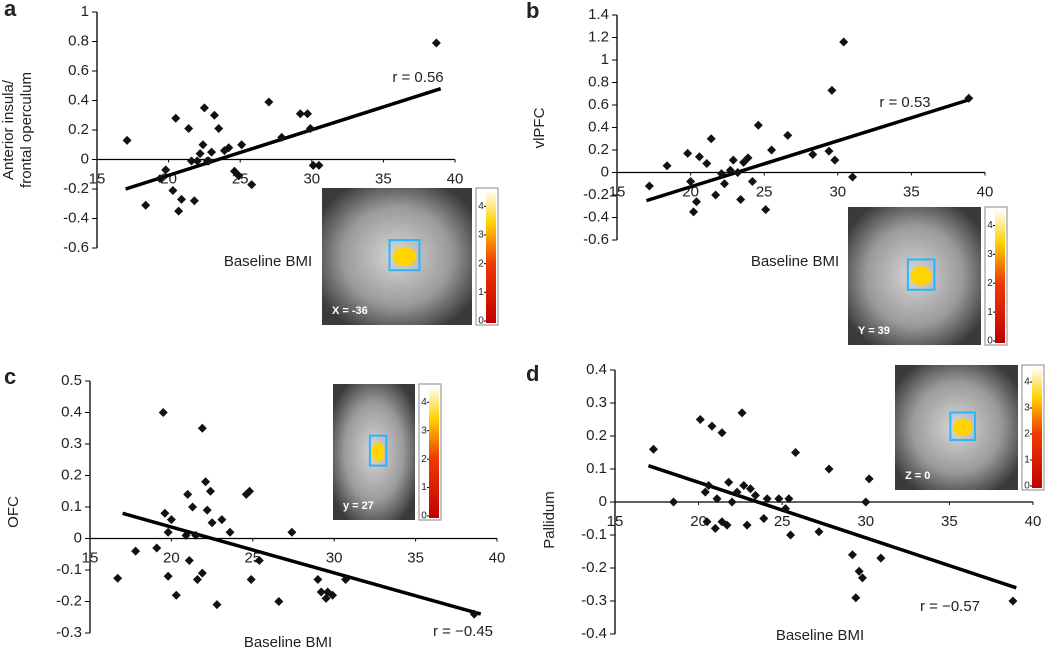 The image size is (1050, 651). What do you see at coordinates (71, 443) in the screenshot?
I see `y-tick-label: 0.3` at bounding box center [71, 443].